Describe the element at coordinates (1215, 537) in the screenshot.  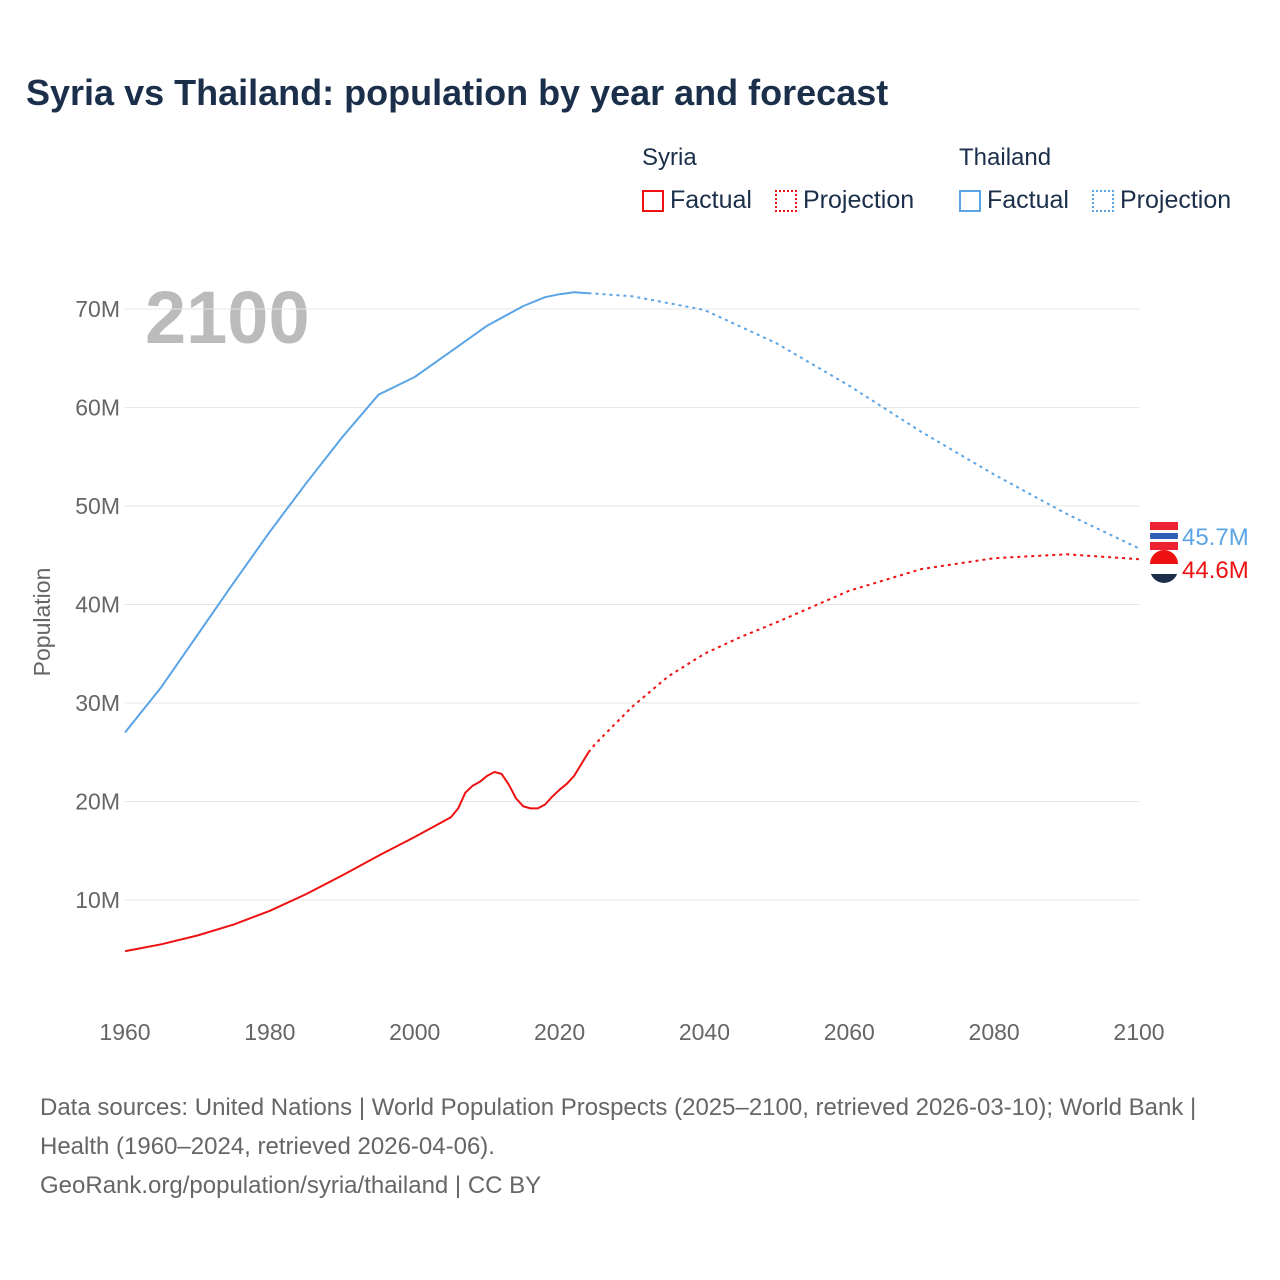
I see `thailand-end-label: 45.7M` at that location.